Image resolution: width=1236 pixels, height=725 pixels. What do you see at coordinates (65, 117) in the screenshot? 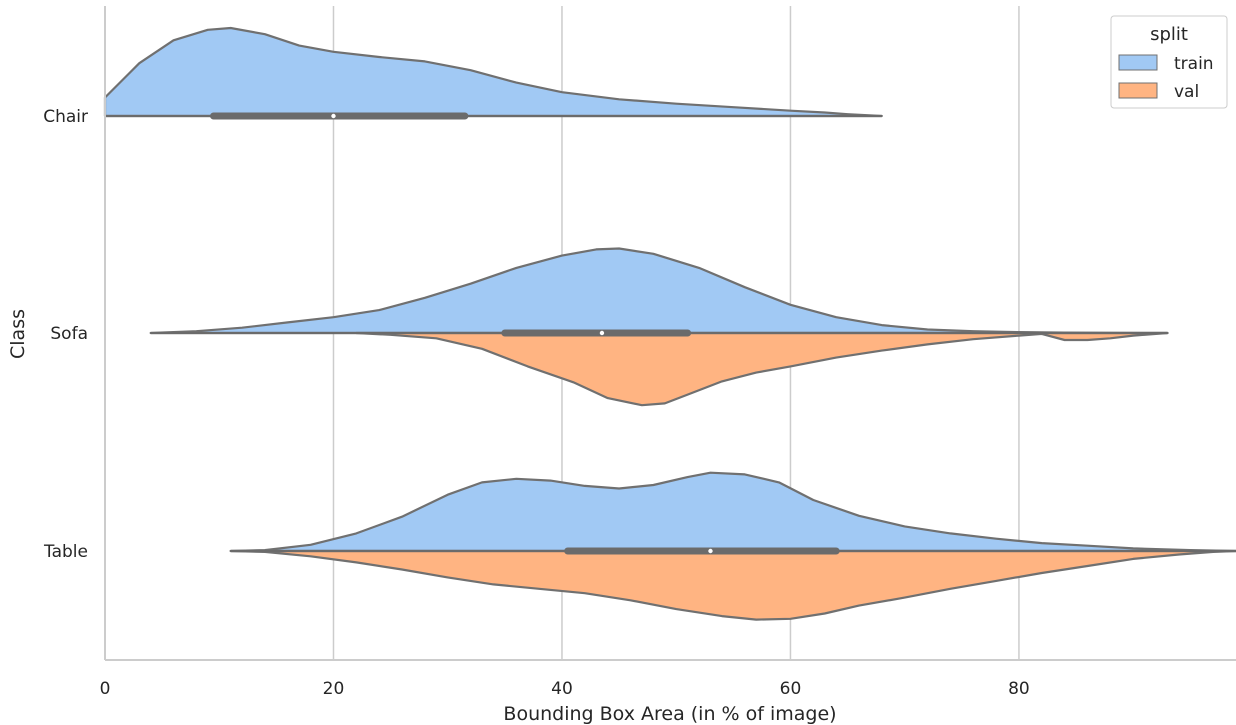
I see `y-tick-label-chair: Chair` at bounding box center [65, 117].